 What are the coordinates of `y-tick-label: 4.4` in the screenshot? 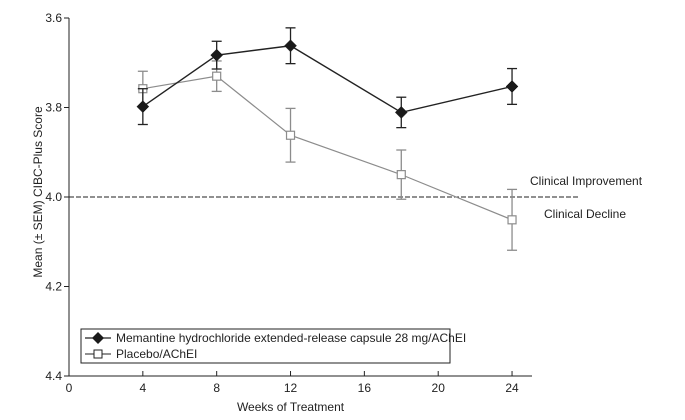 It's located at (53, 376).